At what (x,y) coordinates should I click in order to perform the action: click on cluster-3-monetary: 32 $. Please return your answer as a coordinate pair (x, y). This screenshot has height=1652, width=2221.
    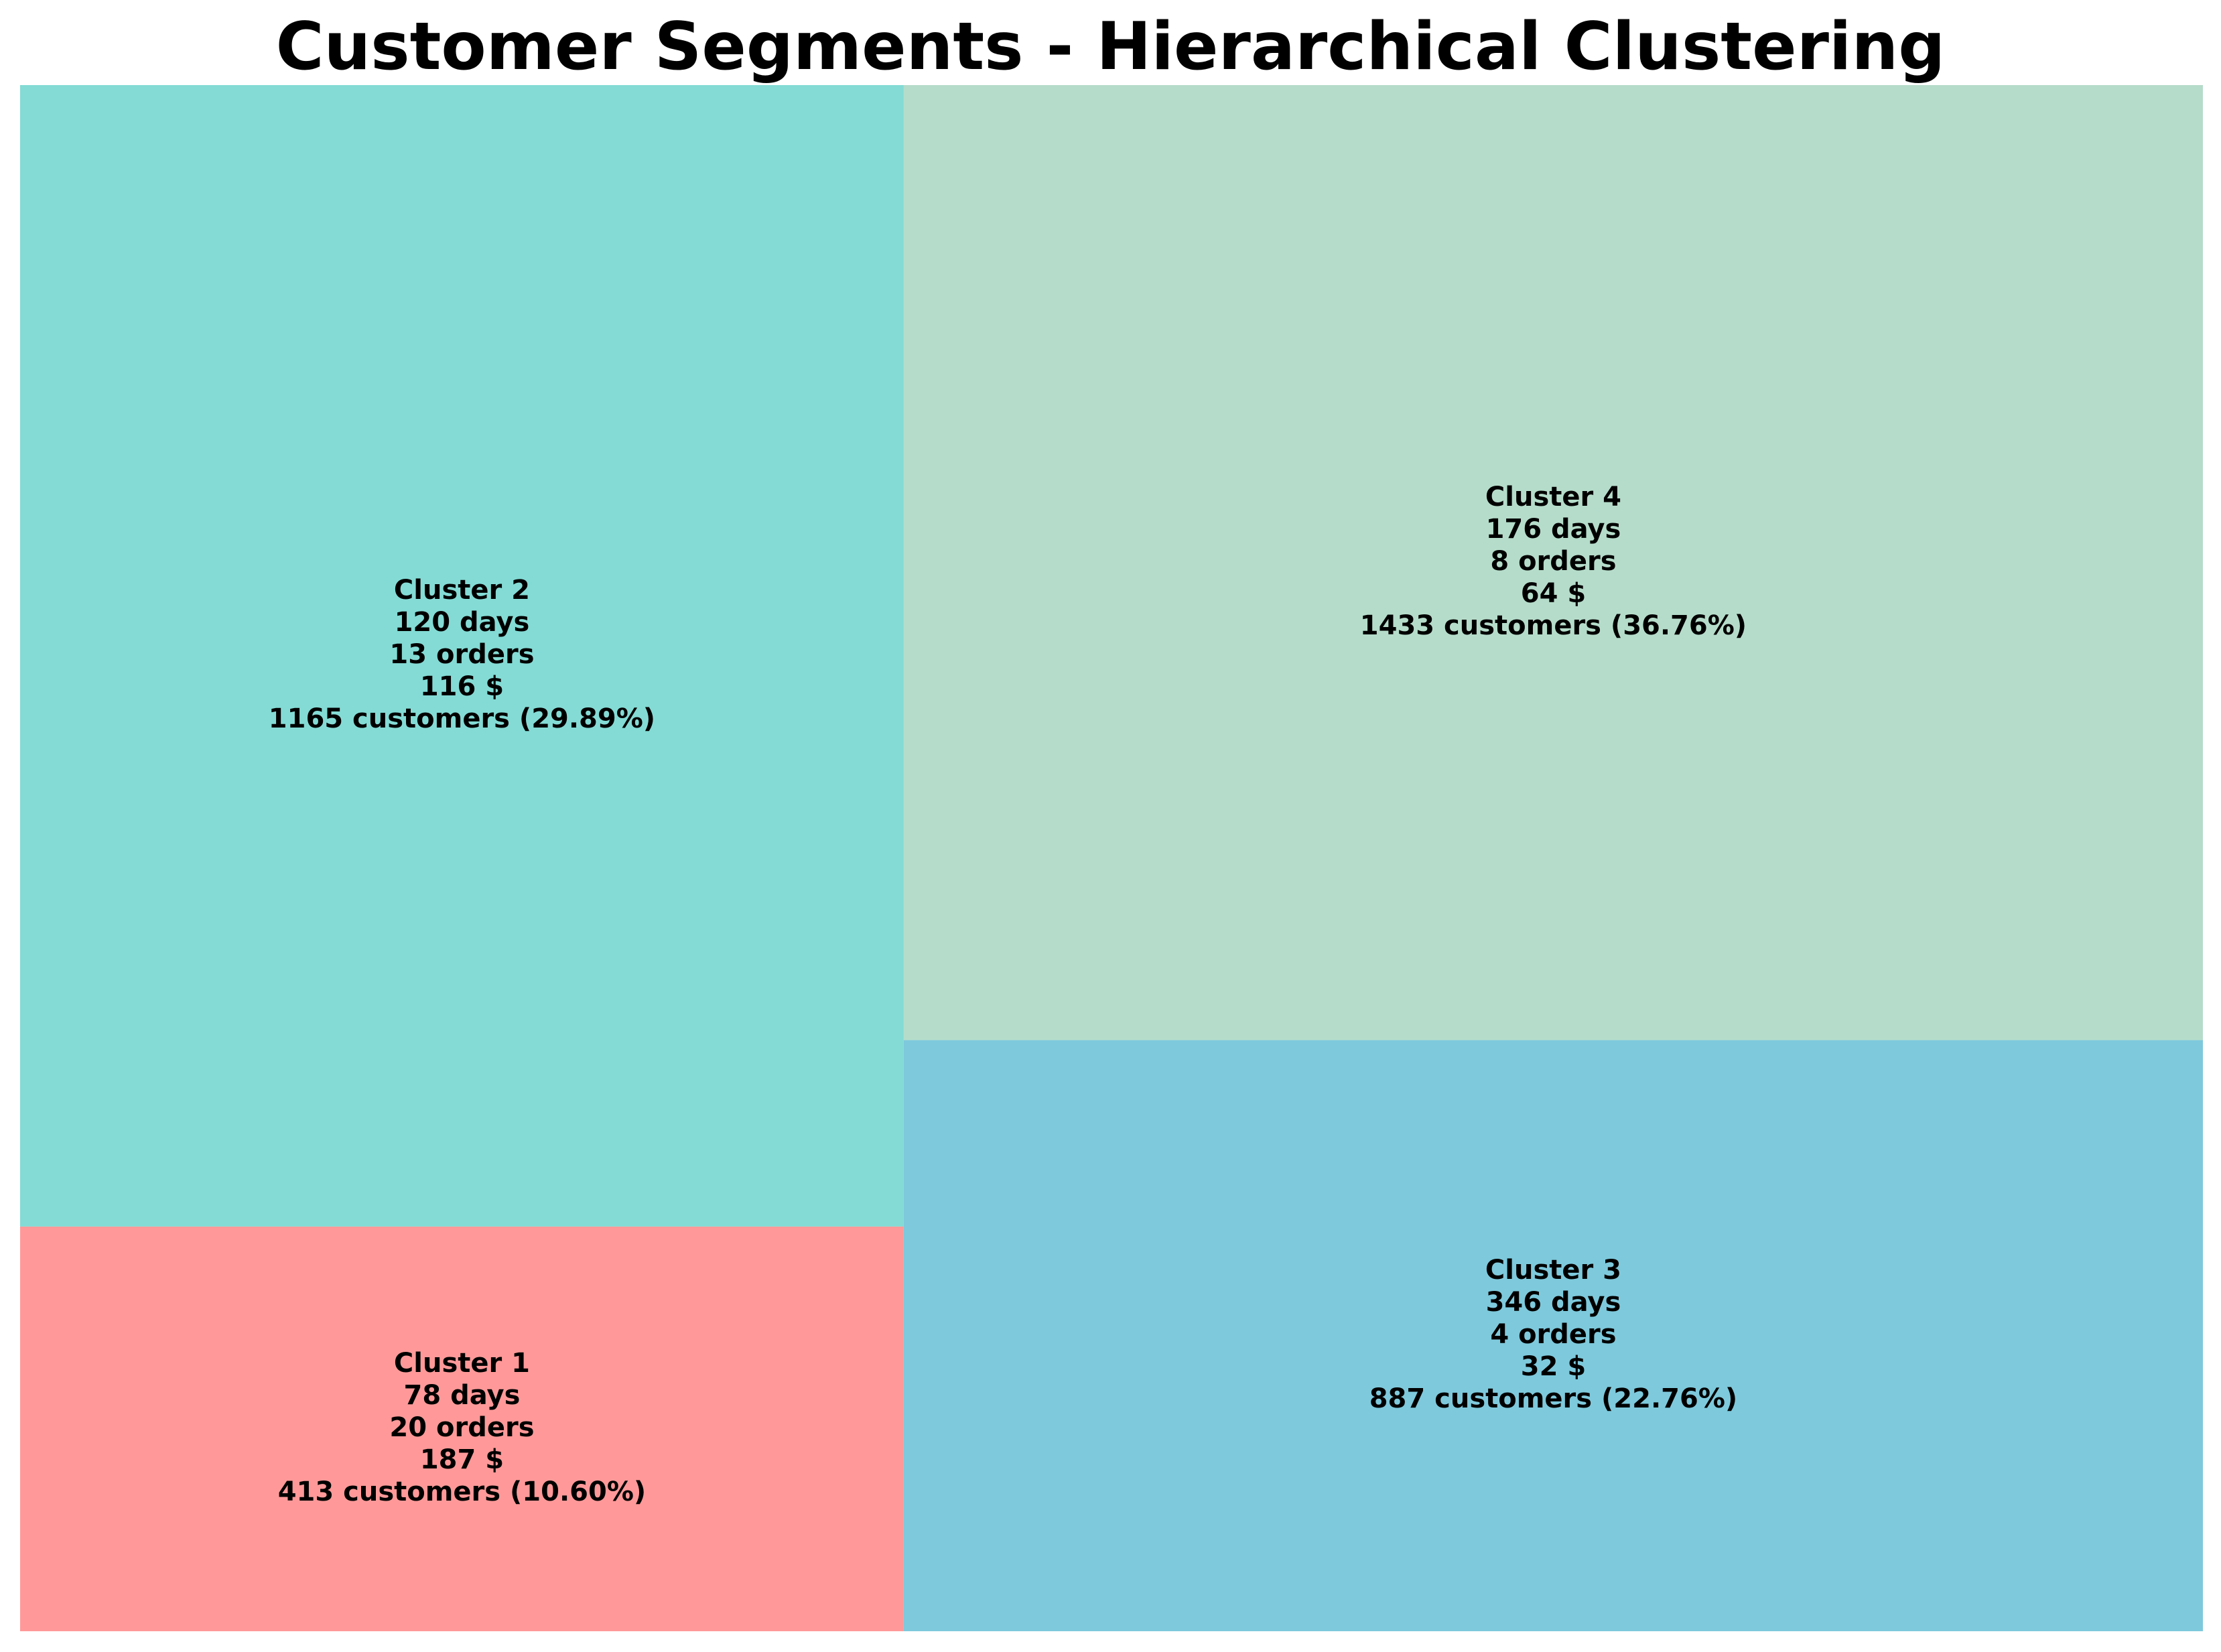
    Looking at the image, I should click on (1553, 1366).